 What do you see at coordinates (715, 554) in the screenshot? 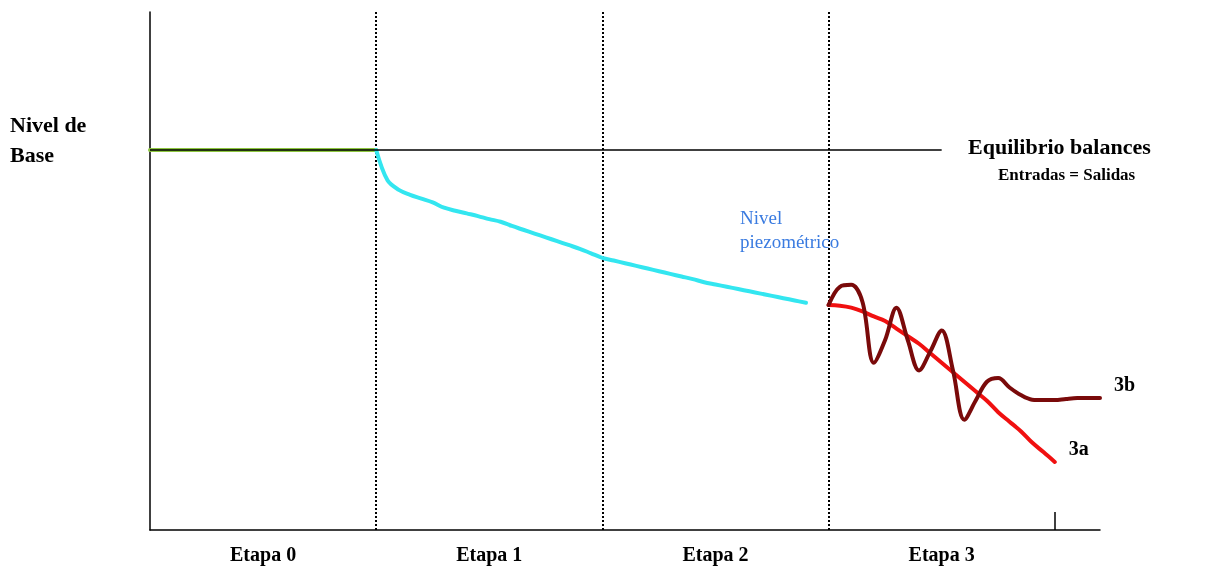
I see `x-tick-label: Etapa 2` at bounding box center [715, 554].